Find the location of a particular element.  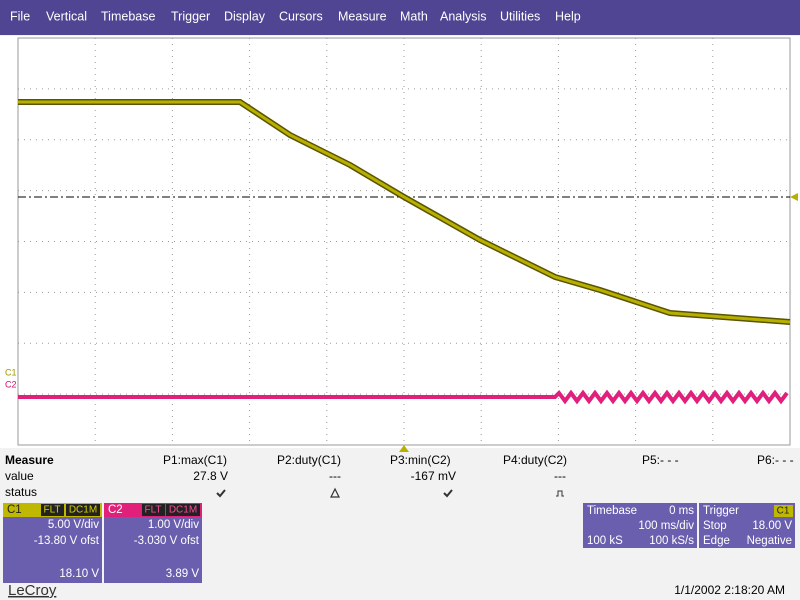

menu-item: Vertical is located at coordinates (66, 16).